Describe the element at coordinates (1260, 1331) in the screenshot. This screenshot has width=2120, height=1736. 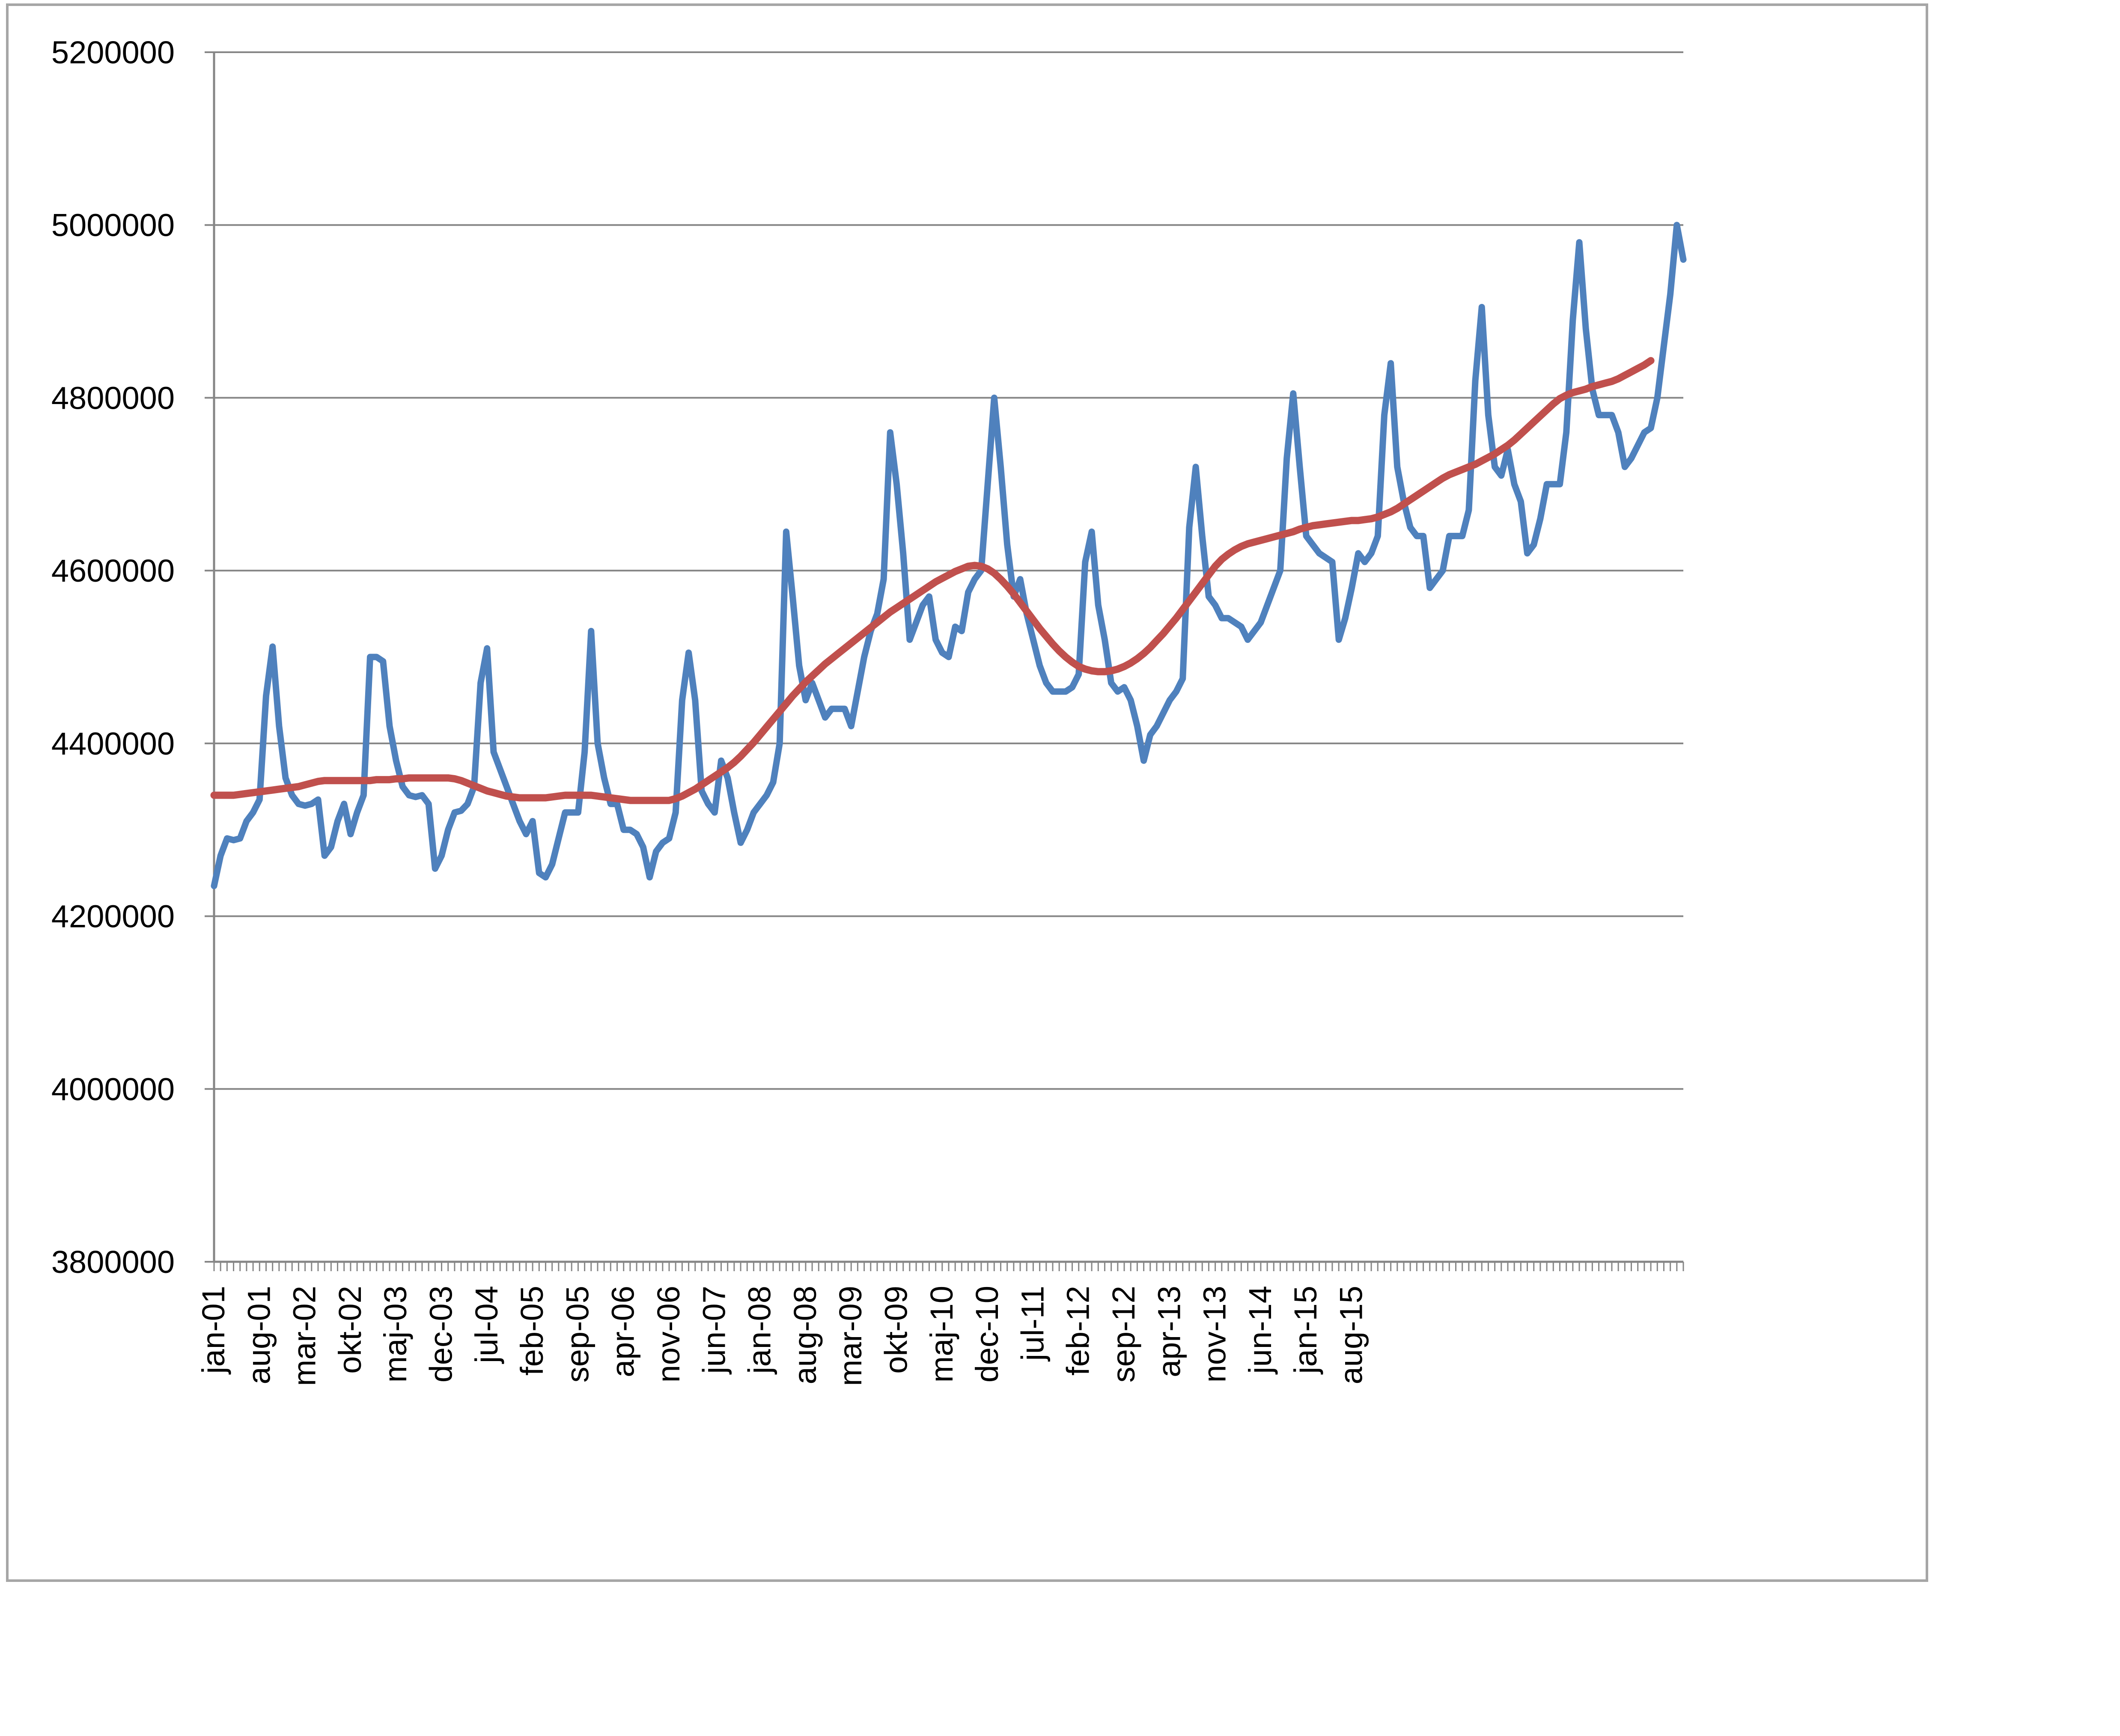
I see `x-tick-label: jun-14` at that location.